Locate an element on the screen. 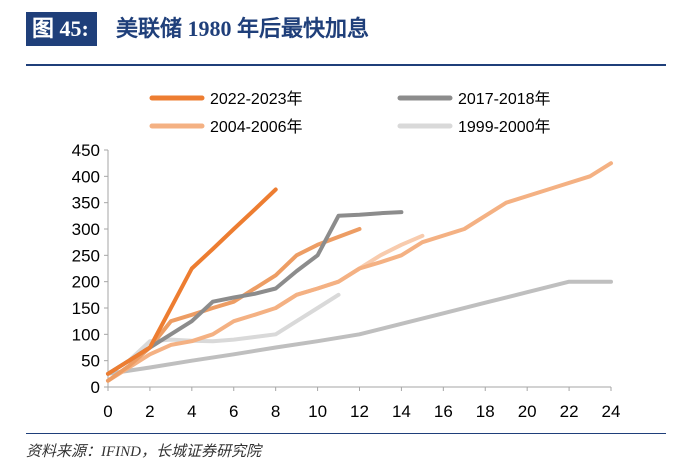 The height and width of the screenshot is (465, 691). x-tick-label: 2 is located at coordinates (149, 411).